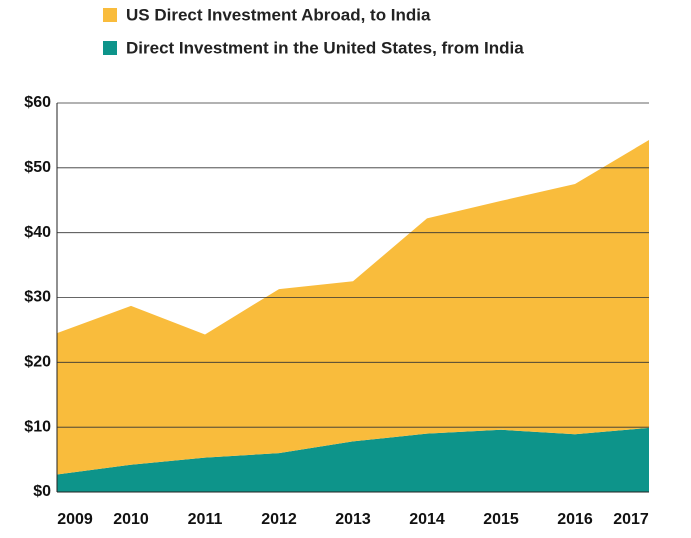 The image size is (691, 538). What do you see at coordinates (501, 519) in the screenshot?
I see `x-tick-label: 2015` at bounding box center [501, 519].